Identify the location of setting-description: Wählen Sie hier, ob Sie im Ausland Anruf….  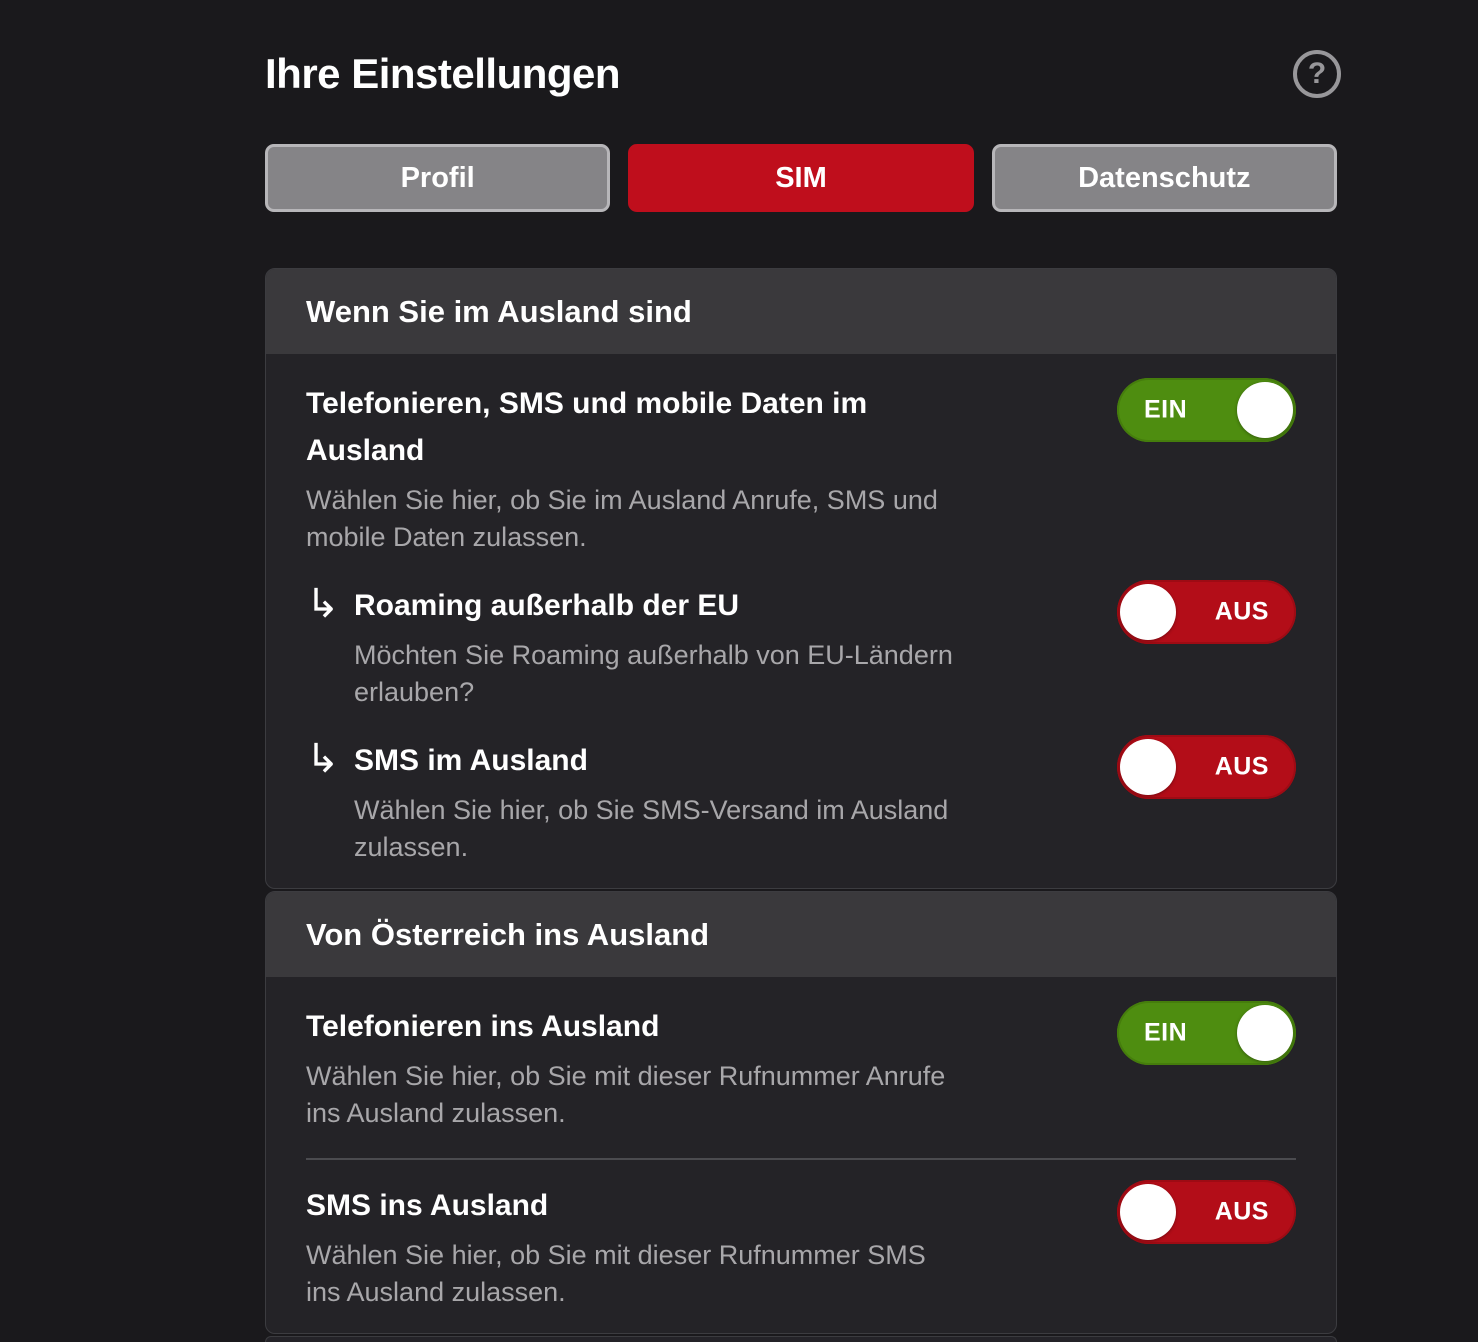
(622, 518).